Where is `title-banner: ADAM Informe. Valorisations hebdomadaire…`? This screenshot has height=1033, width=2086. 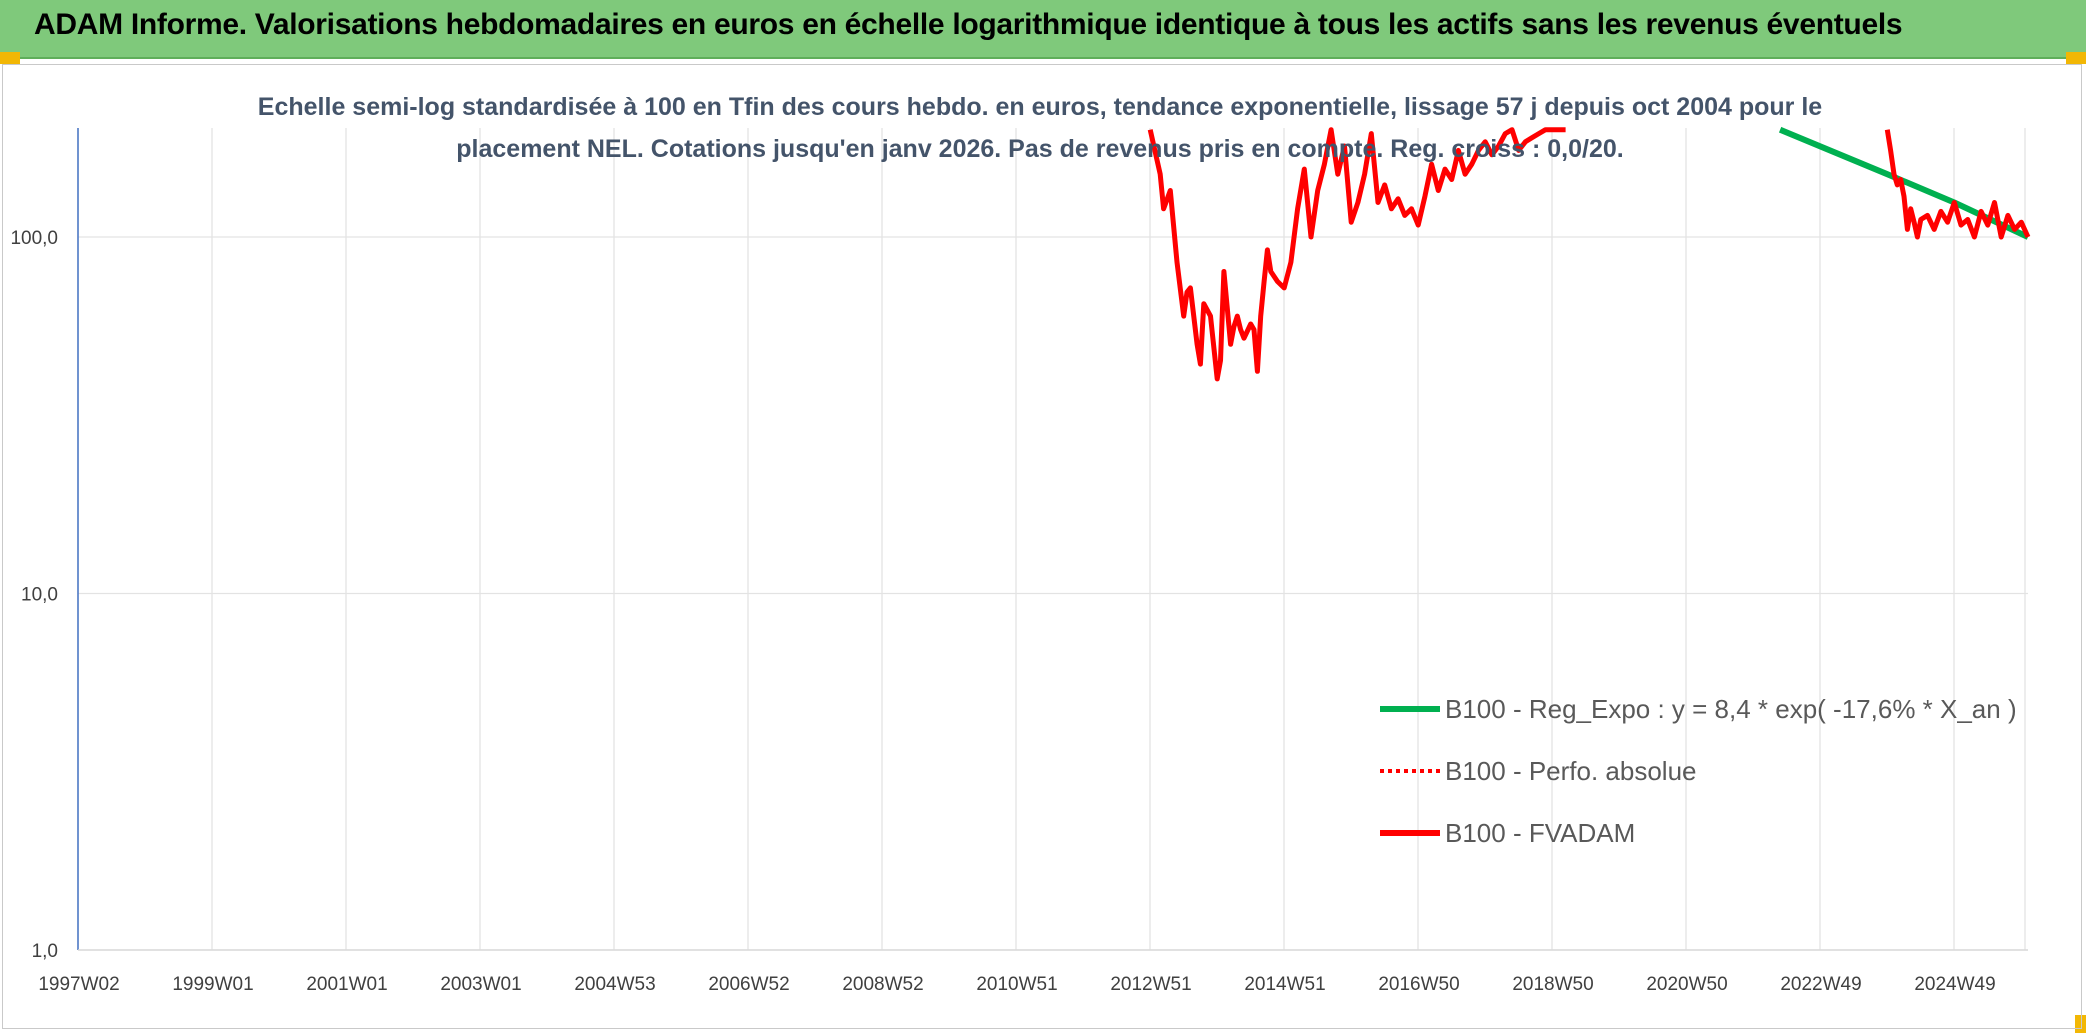 title-banner: ADAM Informe. Valorisations hebdomadaire… is located at coordinates (1043, 29).